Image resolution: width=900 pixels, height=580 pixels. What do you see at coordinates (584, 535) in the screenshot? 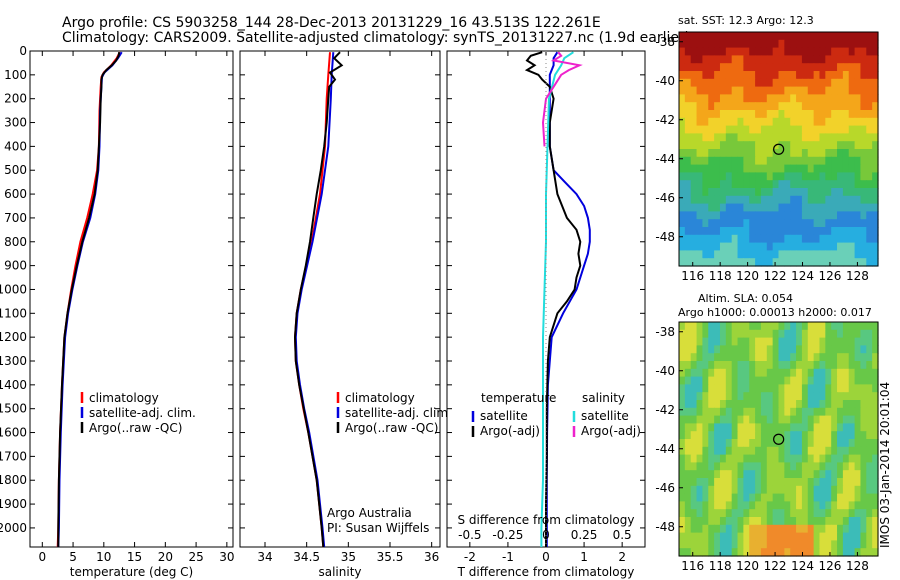
I see `x-tick-label-top: 0.25` at bounding box center [584, 535].